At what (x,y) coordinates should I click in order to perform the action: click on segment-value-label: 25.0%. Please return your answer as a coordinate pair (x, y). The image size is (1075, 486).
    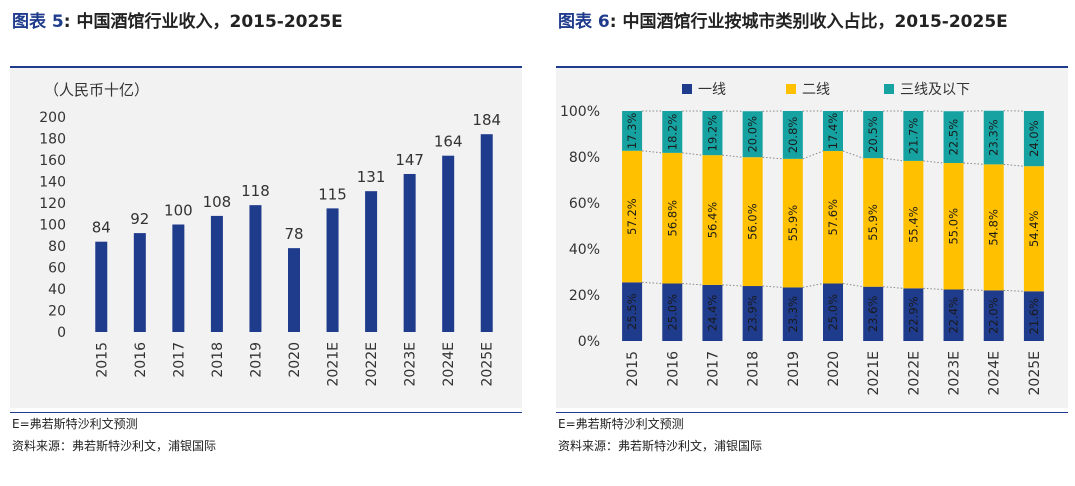
    Looking at the image, I should click on (833, 312).